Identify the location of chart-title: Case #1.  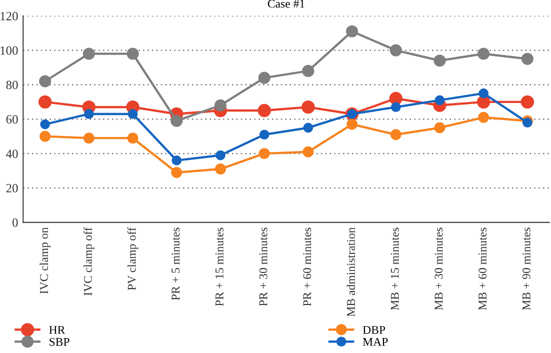
(286, 4).